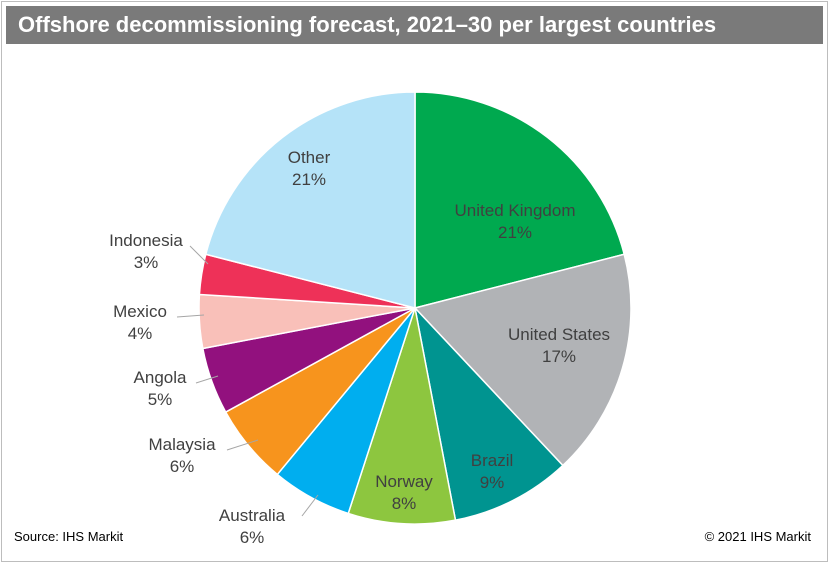  What do you see at coordinates (309, 179) in the screenshot?
I see `slice-value-other: 21%` at bounding box center [309, 179].